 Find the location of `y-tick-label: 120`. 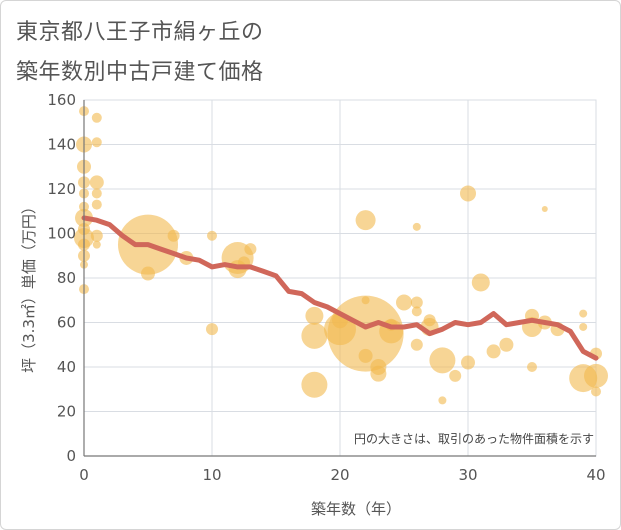

y-tick-label: 120 is located at coordinates (61, 189).